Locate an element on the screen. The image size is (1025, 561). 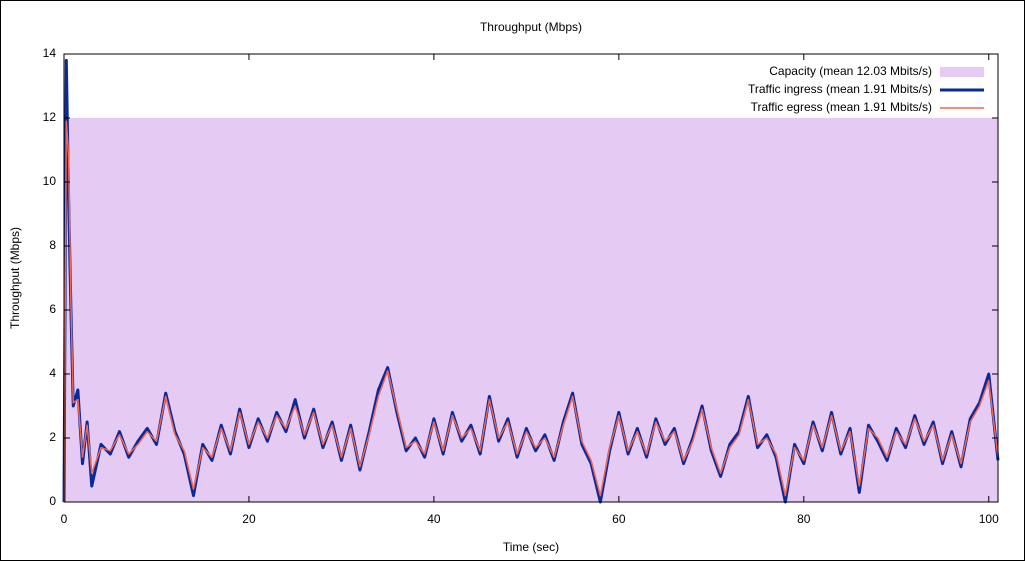
x-tick-label: 0 is located at coordinates (64, 519).